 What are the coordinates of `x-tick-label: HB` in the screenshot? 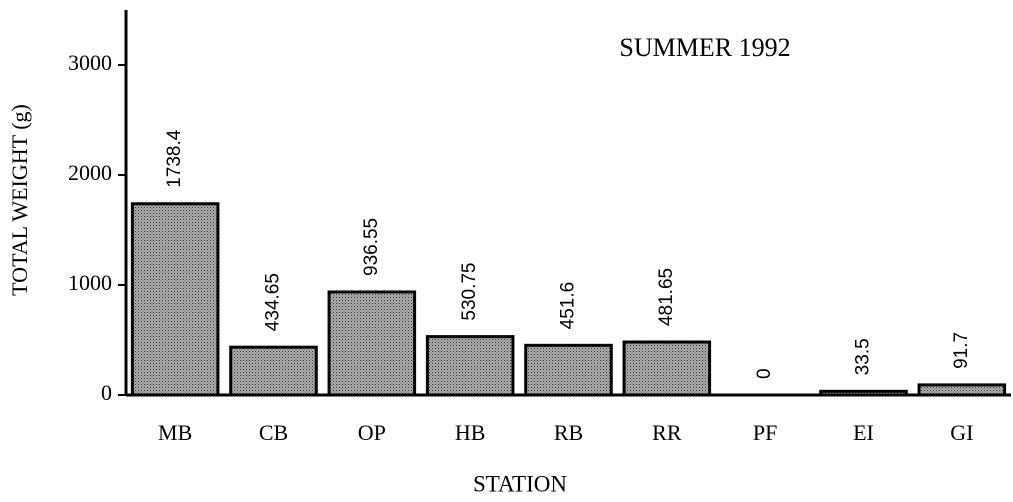 It's located at (470, 432).